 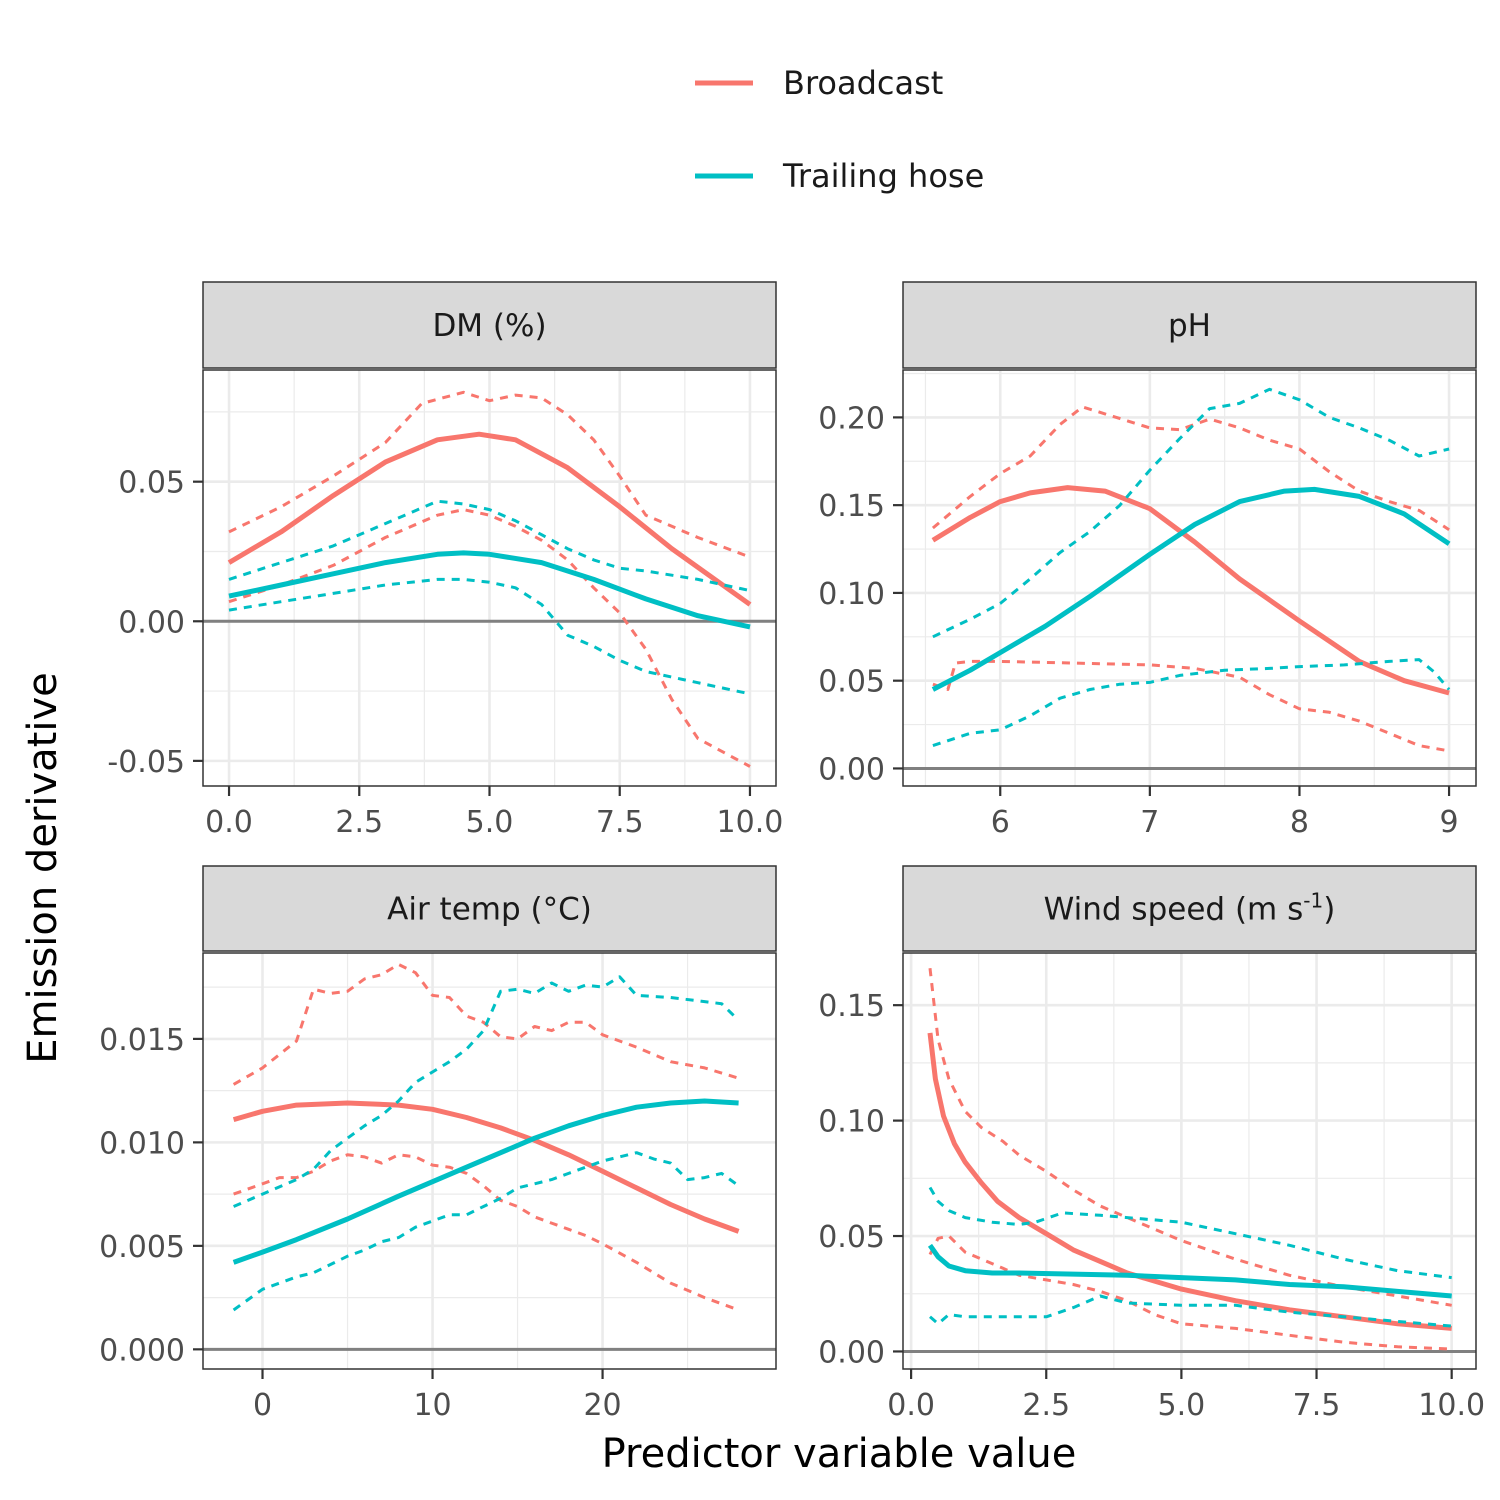 What do you see at coordinates (839, 1454) in the screenshot?
I see `x-axis-label: Predictor variable value` at bounding box center [839, 1454].